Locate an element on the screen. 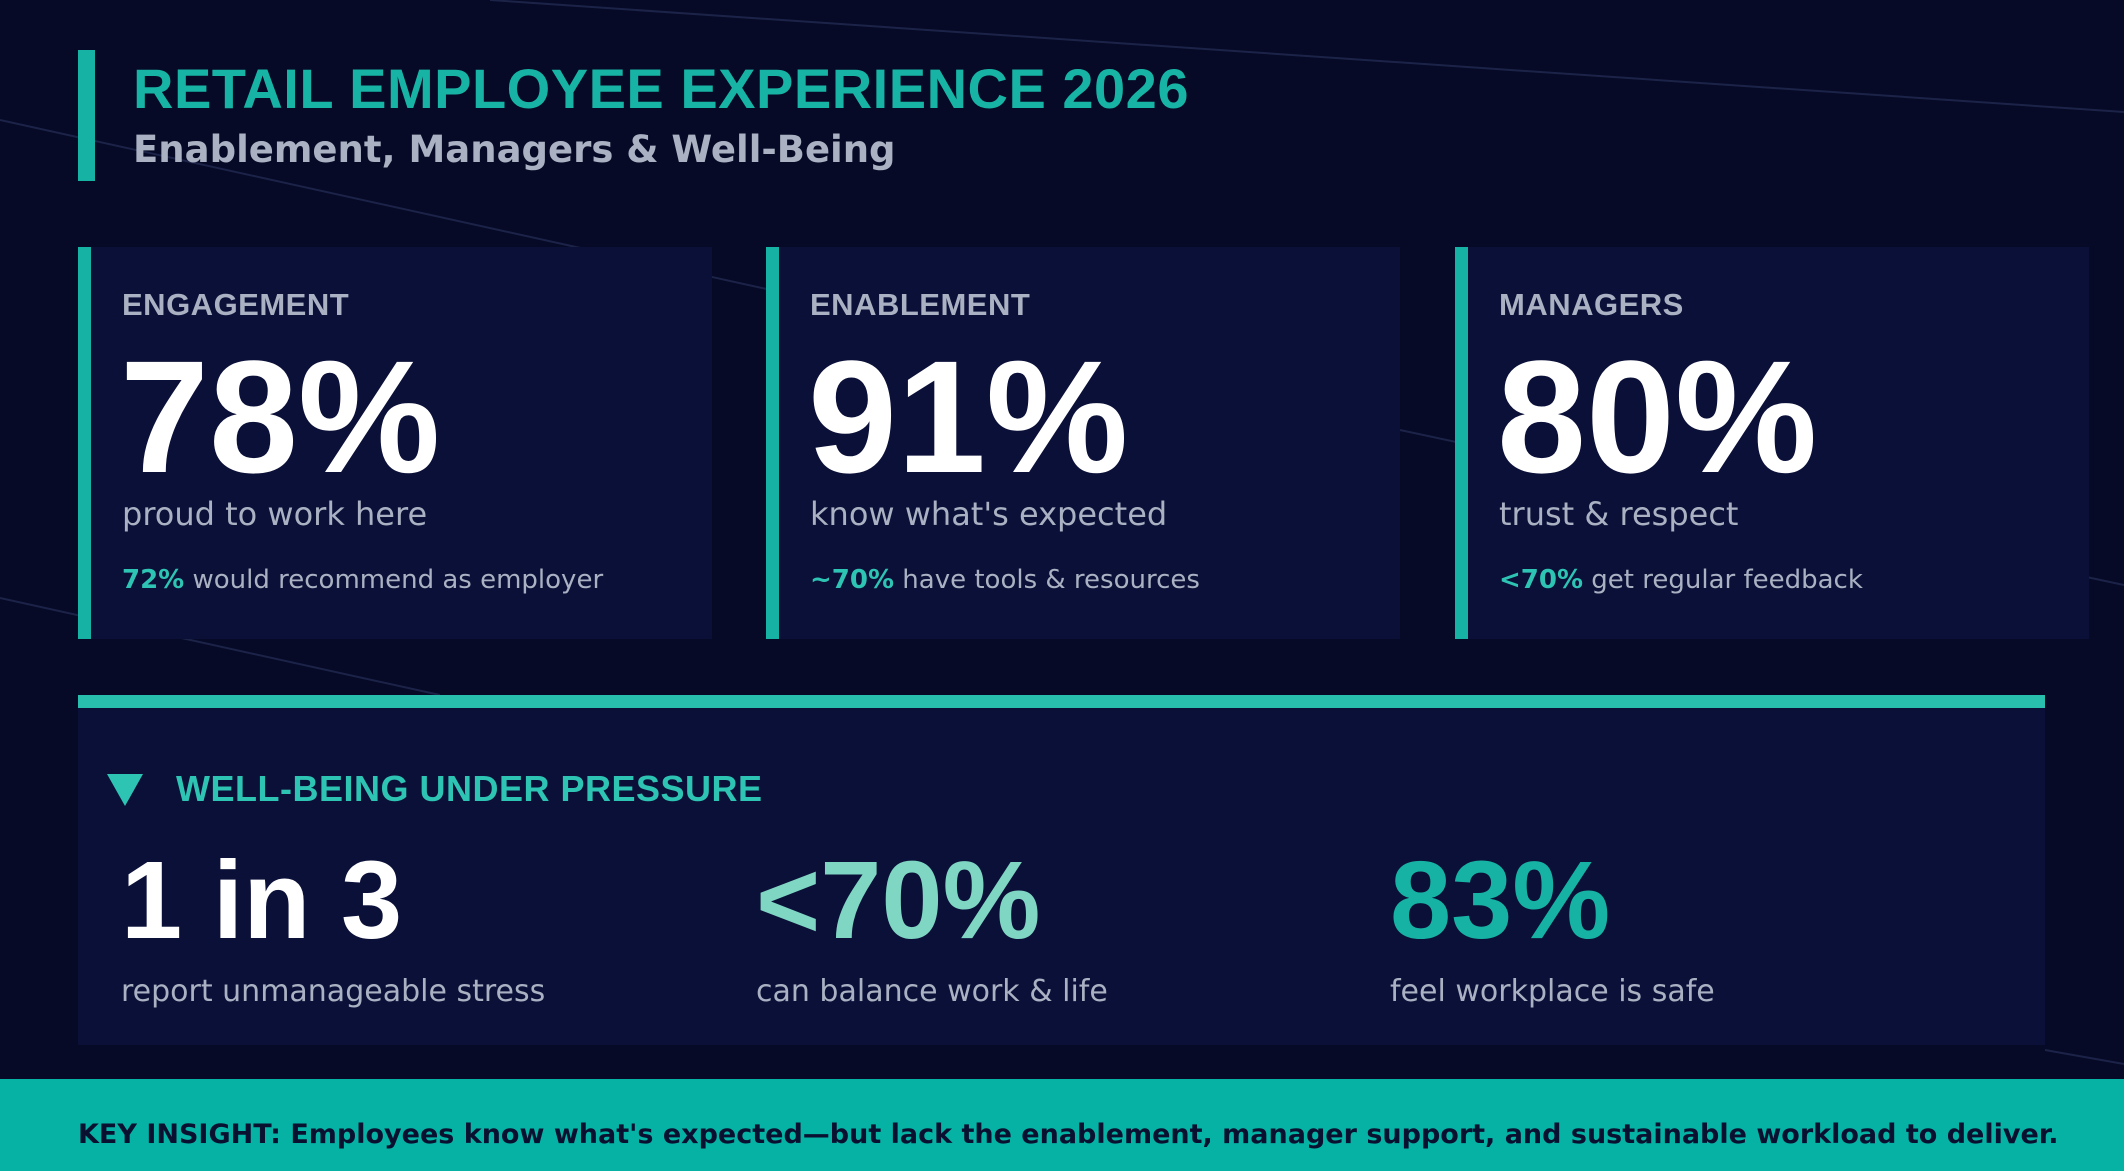 The width and height of the screenshot is (2124, 1171). card-footnote-highlight: ~70% is located at coordinates (852, 580).